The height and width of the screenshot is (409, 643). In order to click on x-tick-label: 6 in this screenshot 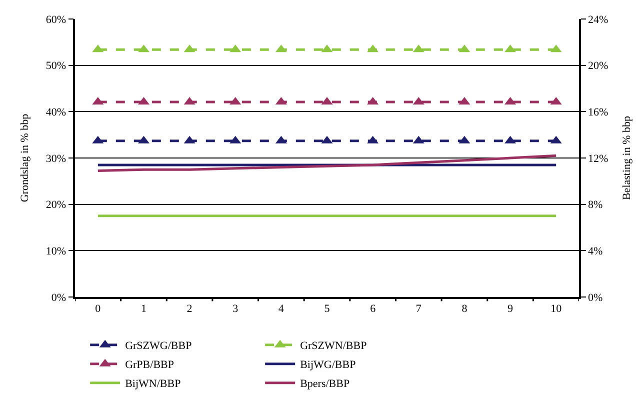, I will do `click(373, 308)`.